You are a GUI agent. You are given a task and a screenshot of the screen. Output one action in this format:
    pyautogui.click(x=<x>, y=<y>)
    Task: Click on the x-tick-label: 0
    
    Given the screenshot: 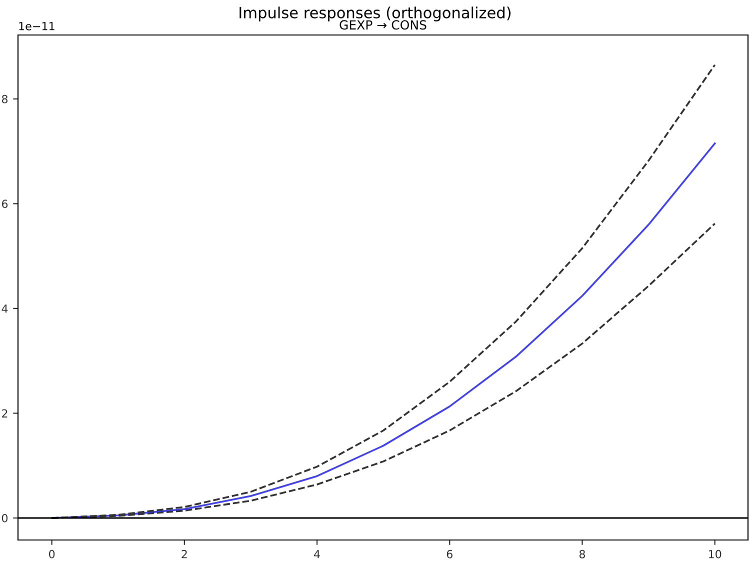 What is the action you would take?
    pyautogui.click(x=52, y=554)
    